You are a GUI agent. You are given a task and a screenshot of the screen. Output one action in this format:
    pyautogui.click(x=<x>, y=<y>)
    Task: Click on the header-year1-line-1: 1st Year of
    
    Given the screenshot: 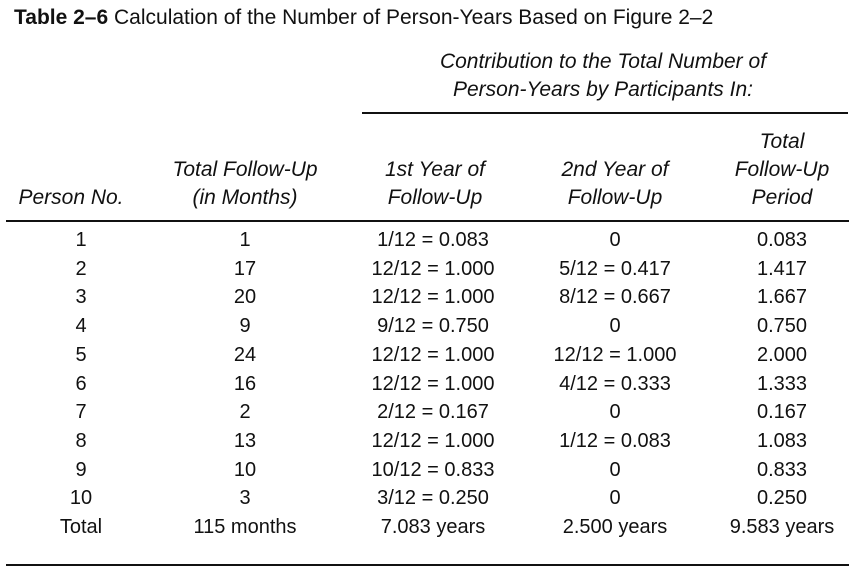 What is the action you would take?
    pyautogui.click(x=435, y=169)
    